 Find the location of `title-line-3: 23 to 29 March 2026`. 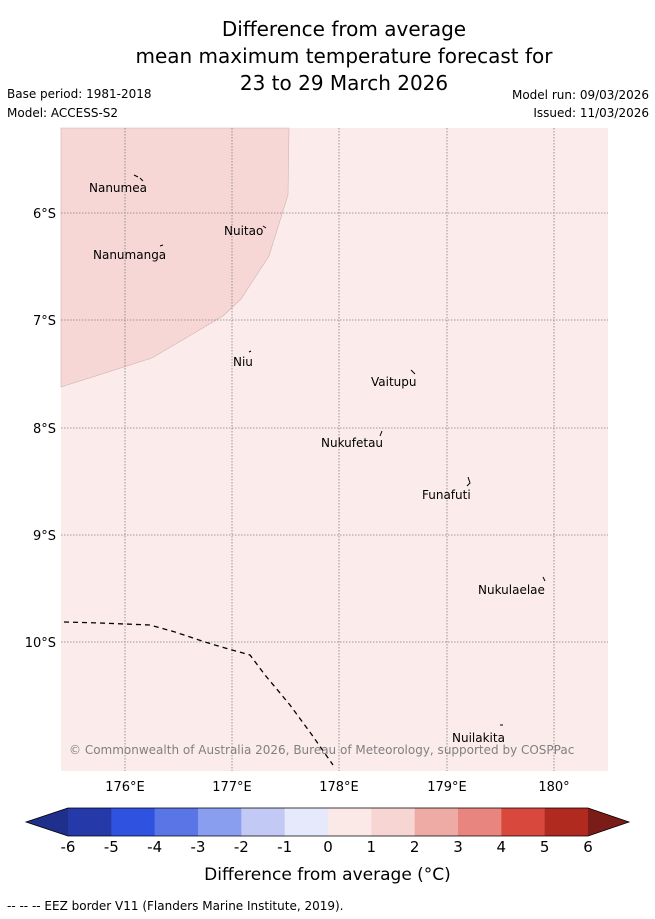

title-line-3: 23 to 29 March 2026 is located at coordinates (344, 83).